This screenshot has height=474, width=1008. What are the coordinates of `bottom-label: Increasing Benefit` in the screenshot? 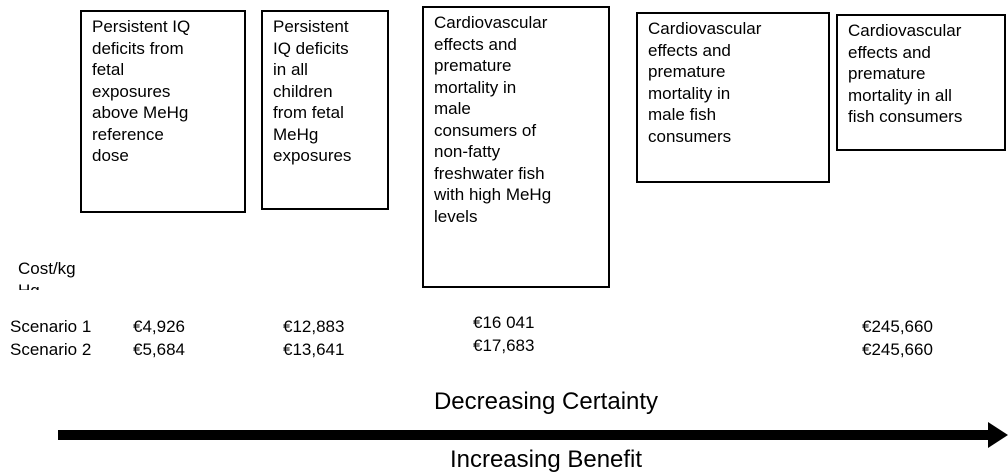 It's located at (546, 459).